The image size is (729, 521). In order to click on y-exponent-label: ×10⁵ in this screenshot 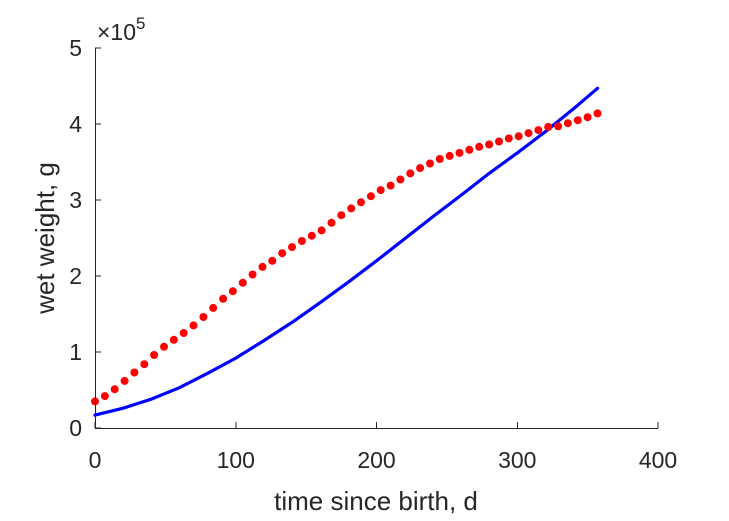, I will do `click(121, 29)`.